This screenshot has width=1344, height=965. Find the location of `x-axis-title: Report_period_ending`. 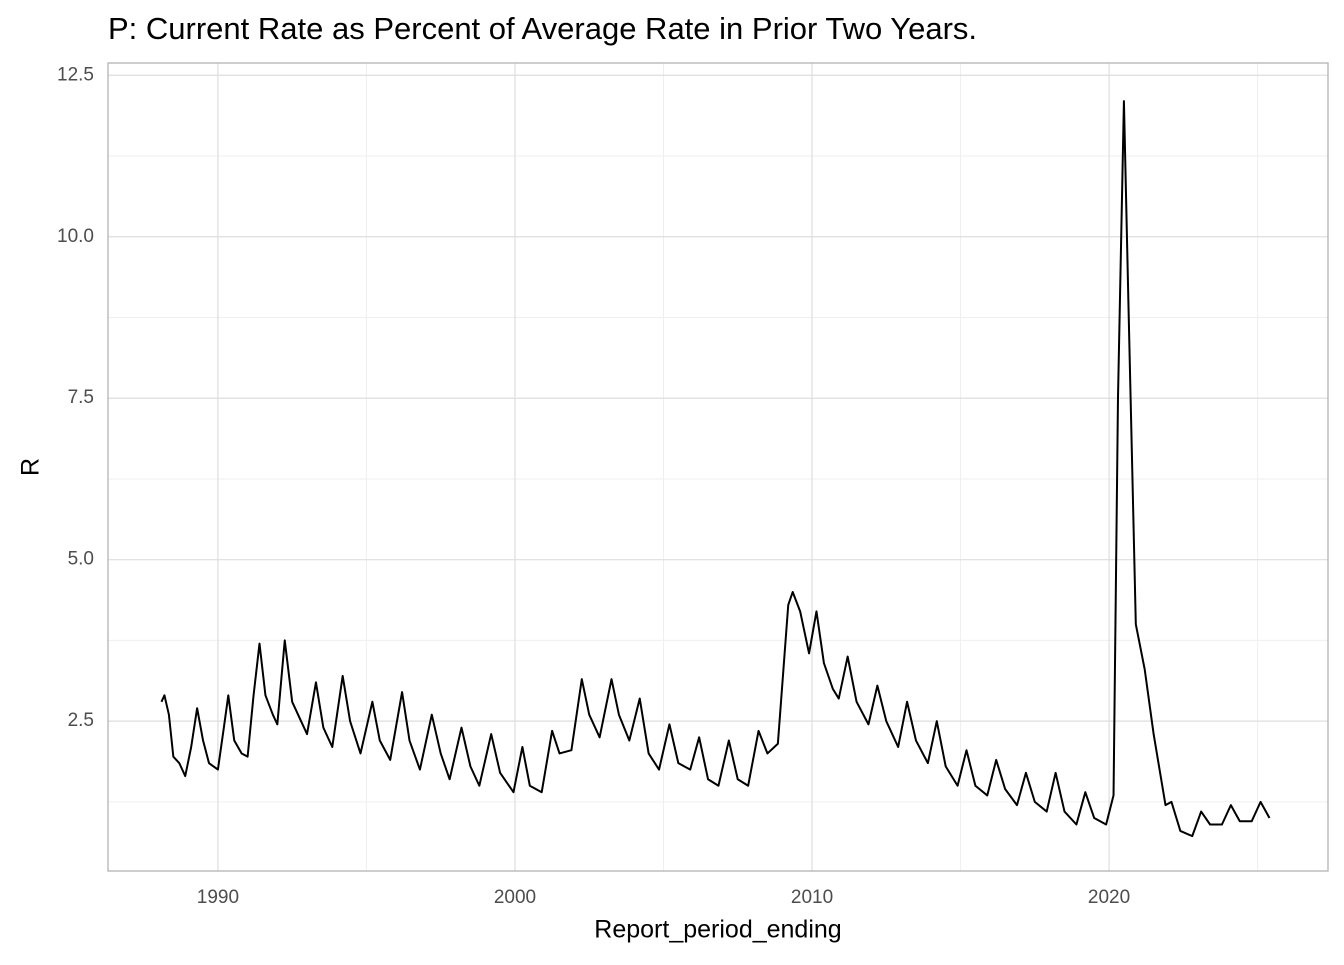

x-axis-title: Report_period_ending is located at coordinates (717, 930).